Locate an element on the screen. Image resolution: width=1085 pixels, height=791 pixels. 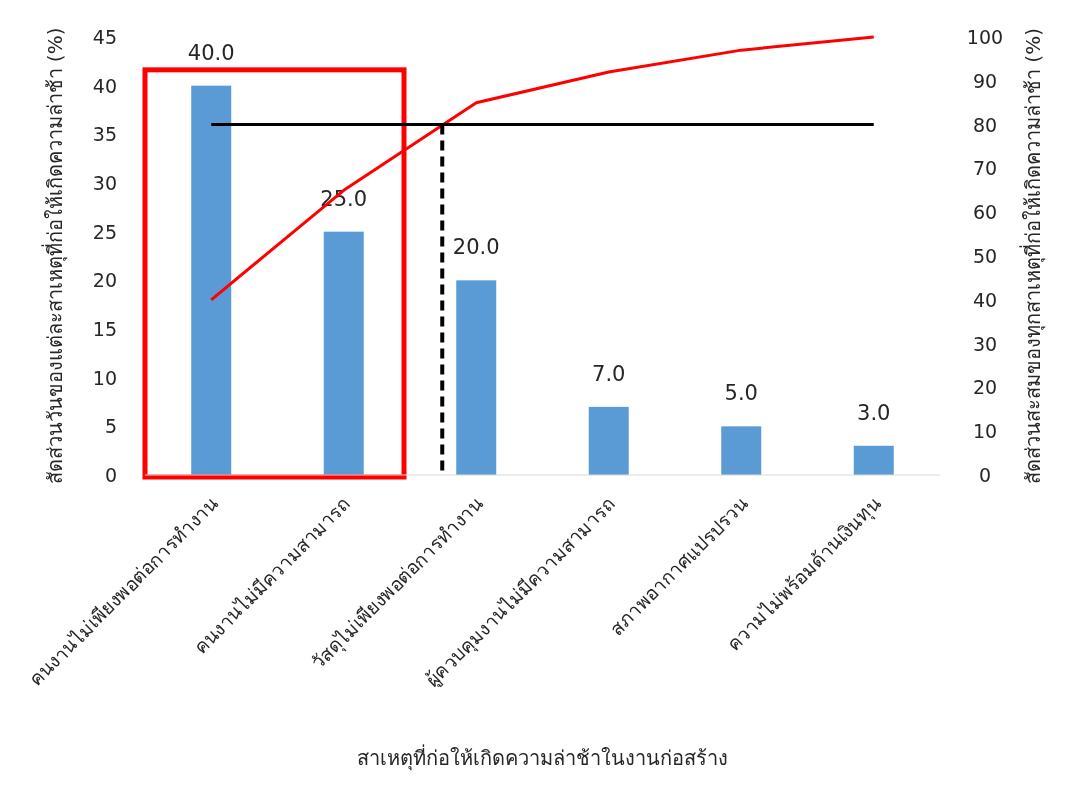
y-tick-label: 40 is located at coordinates (104, 85).